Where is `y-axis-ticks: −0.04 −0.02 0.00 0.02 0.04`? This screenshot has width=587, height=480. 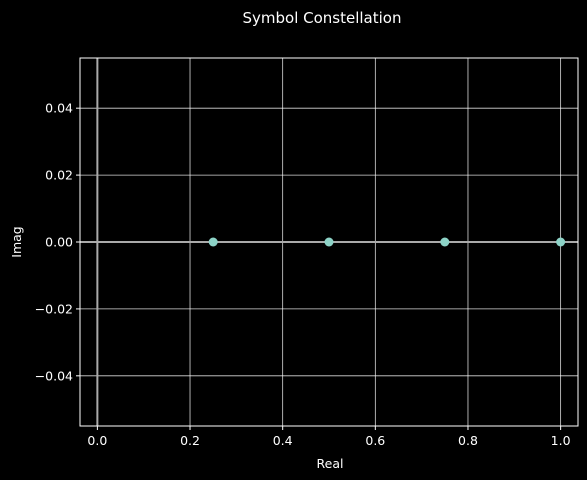
y-axis-ticks: −0.04 −0.02 0.00 0.02 0.04 is located at coordinates (57, 242).